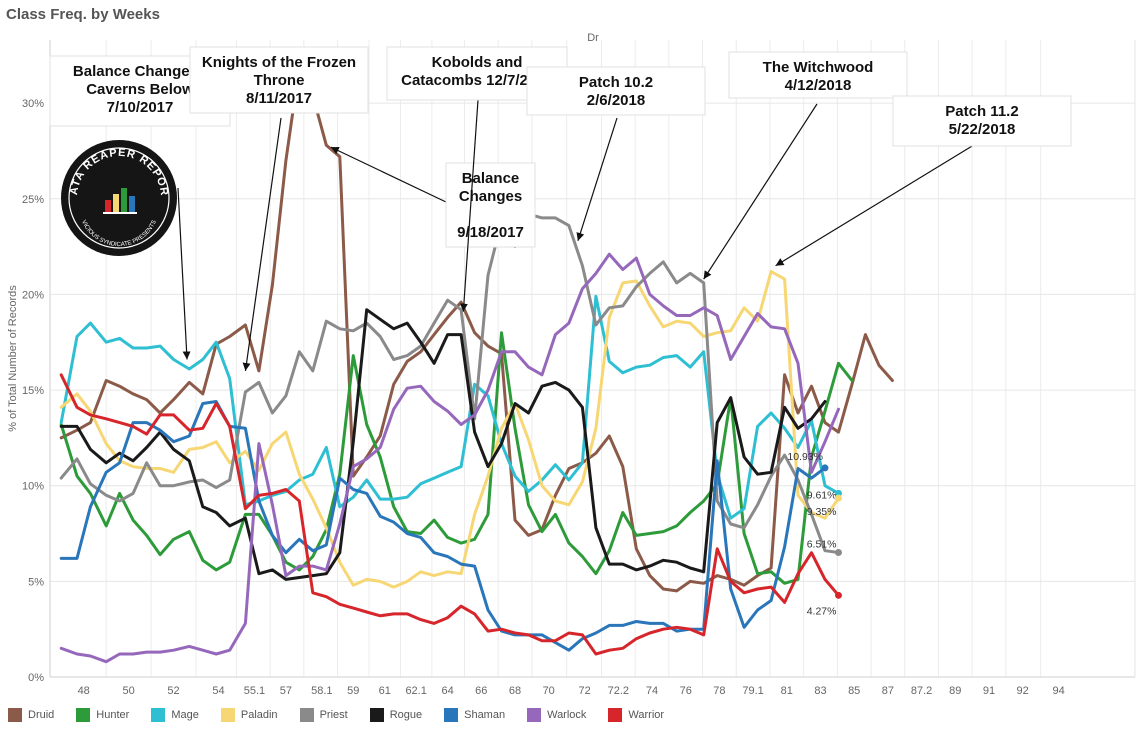 This screenshot has height=740, width=1147. Describe the element at coordinates (41, 715) in the screenshot. I see `legend-label: Druid` at that location.